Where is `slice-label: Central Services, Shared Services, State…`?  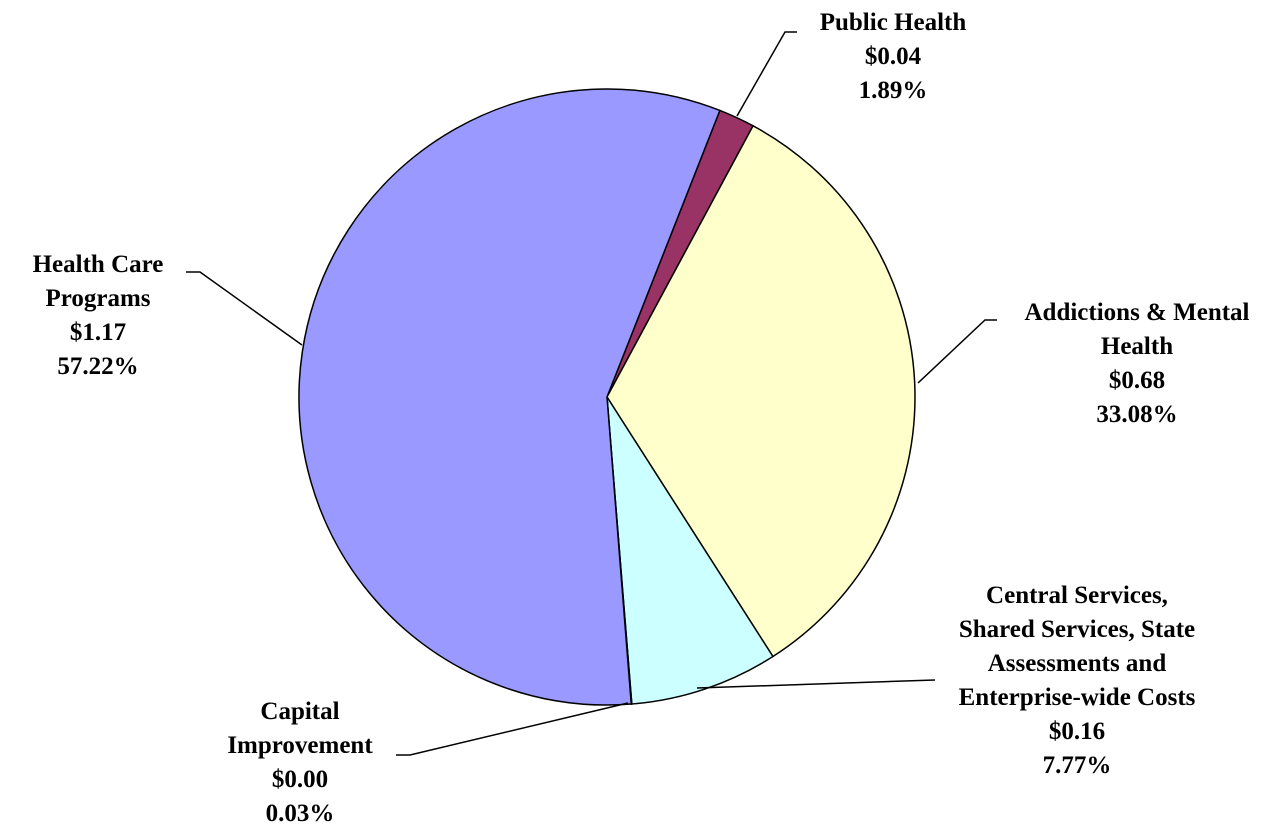 slice-label: Central Services, Shared Services, State… is located at coordinates (1077, 681).